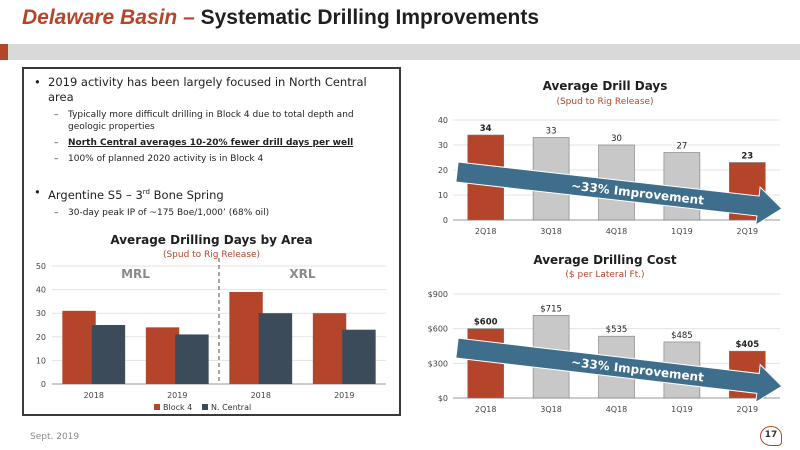 The height and width of the screenshot is (450, 800). Describe the element at coordinates (486, 129) in the screenshot. I see `data-label: 34` at that location.